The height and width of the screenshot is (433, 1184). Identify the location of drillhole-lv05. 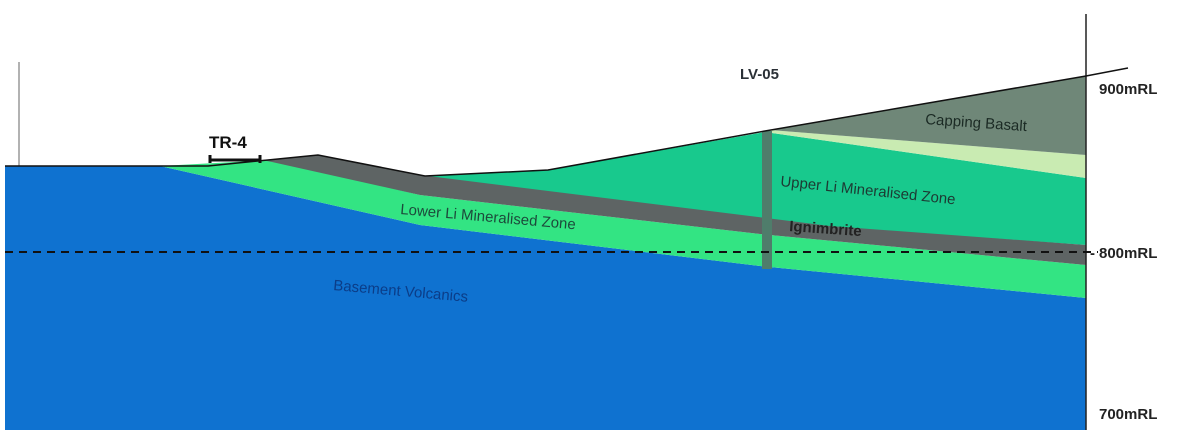
(767, 200).